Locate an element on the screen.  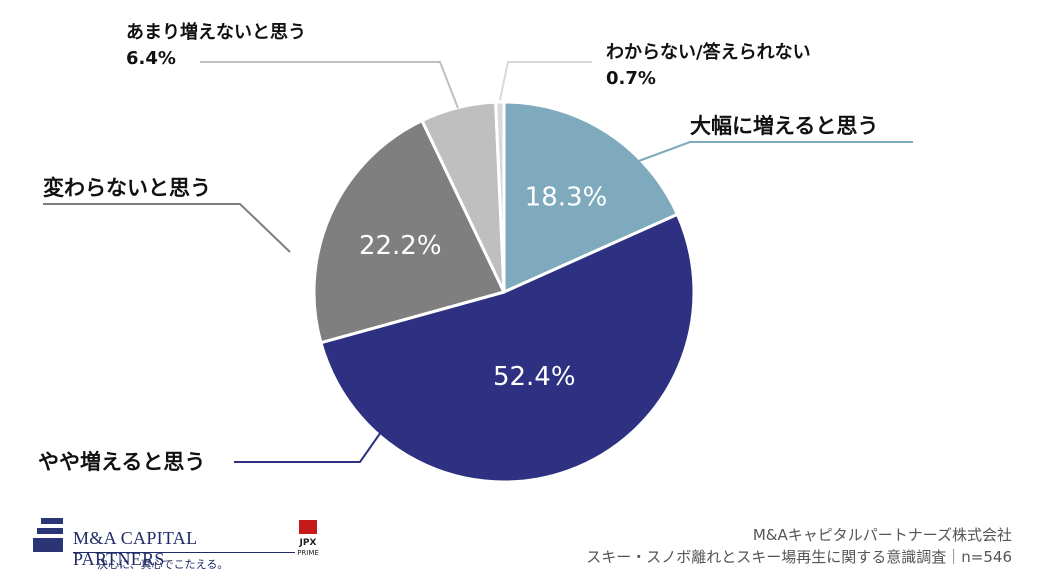
logo-bar-bottom is located at coordinates (48, 545).